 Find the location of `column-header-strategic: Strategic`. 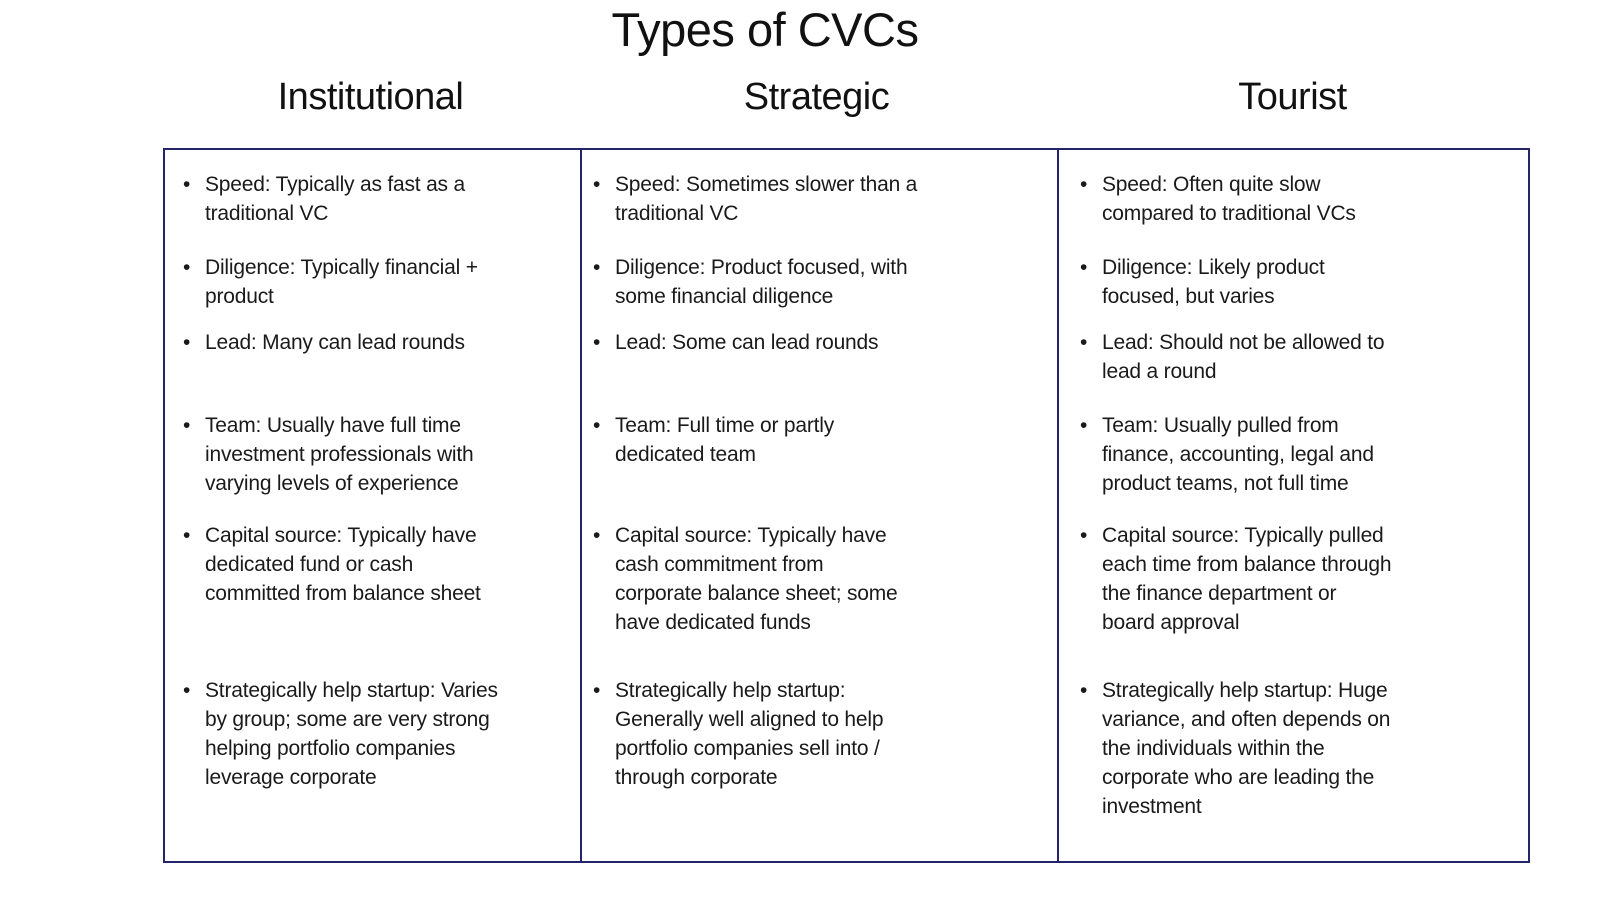

column-header-strategic: Strategic is located at coordinates (816, 97).